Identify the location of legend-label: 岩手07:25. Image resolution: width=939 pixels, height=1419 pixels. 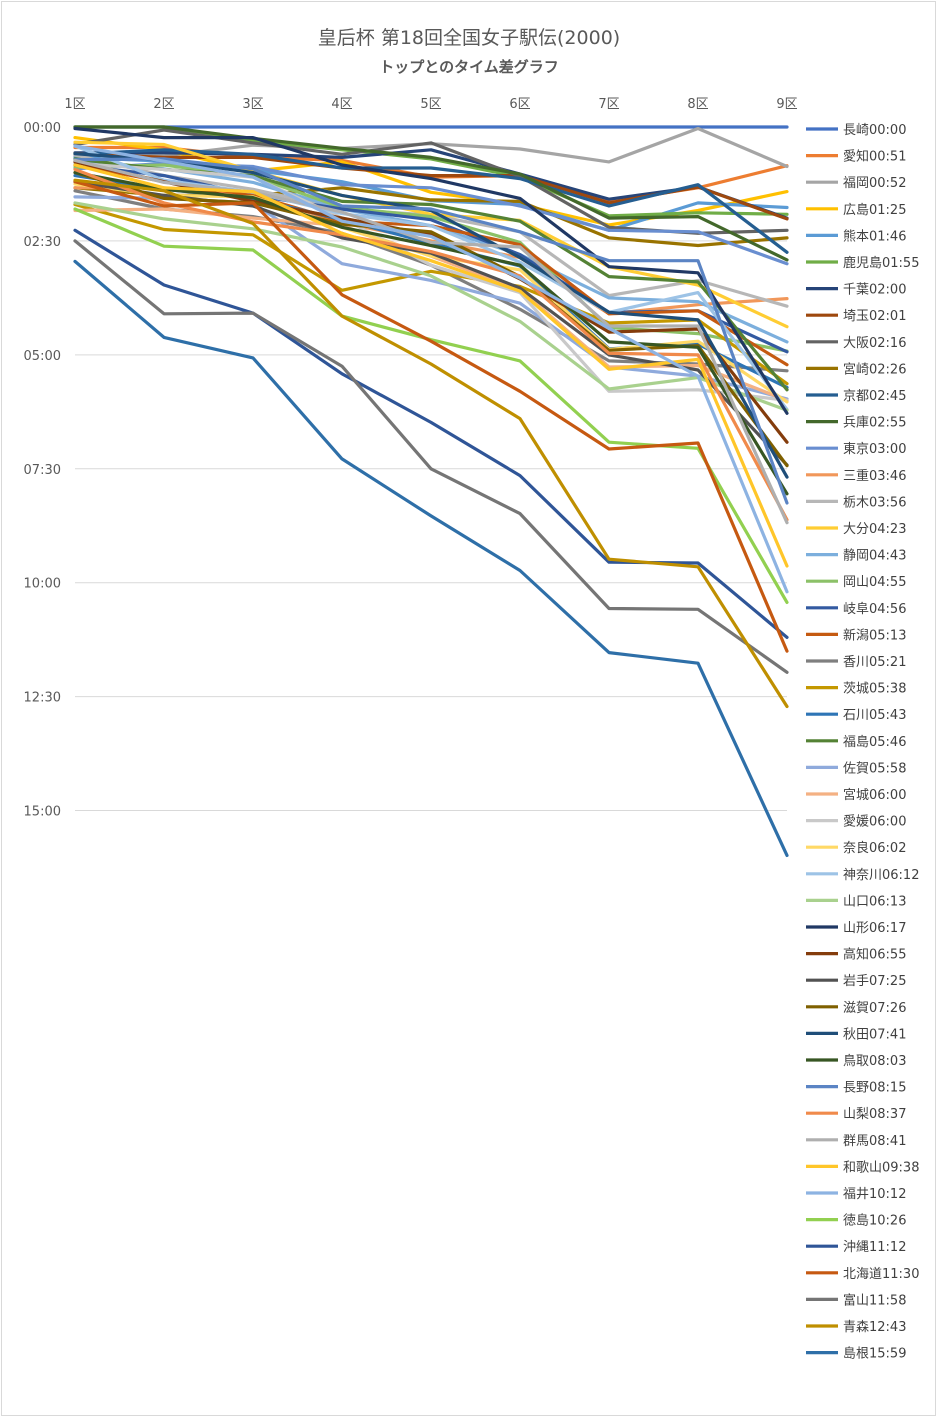
(874, 981).